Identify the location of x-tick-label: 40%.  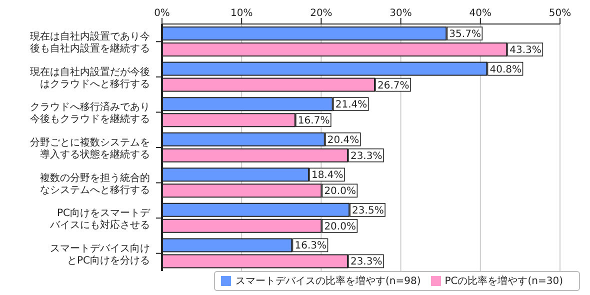
(480, 13).